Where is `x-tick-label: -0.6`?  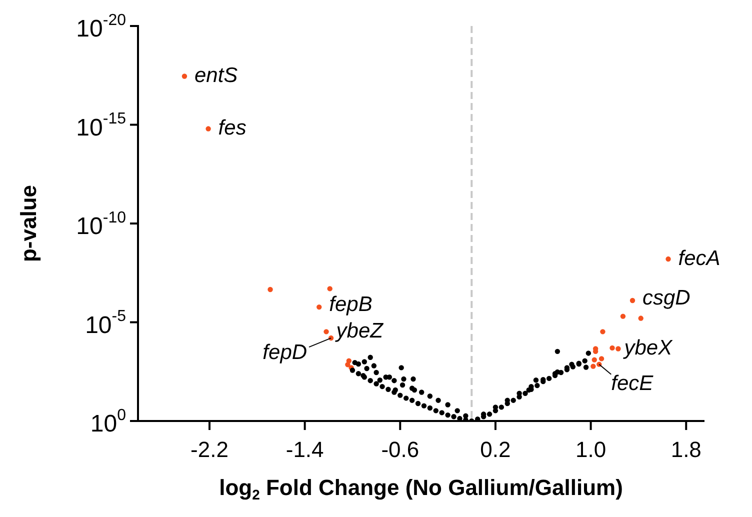
x-tick-label: -0.6 is located at coordinates (400, 449).